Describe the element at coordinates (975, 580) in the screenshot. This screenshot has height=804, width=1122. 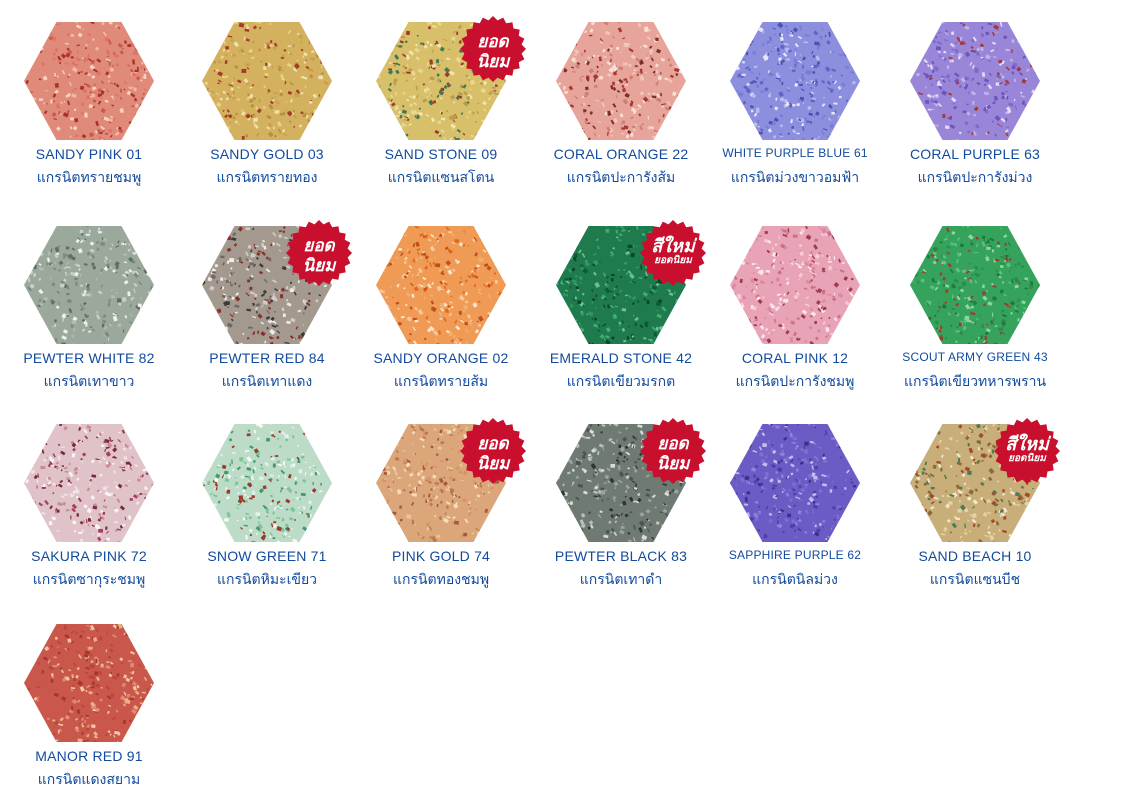
I see `swatch-thai-name: แกรนิตแซนบีช` at that location.